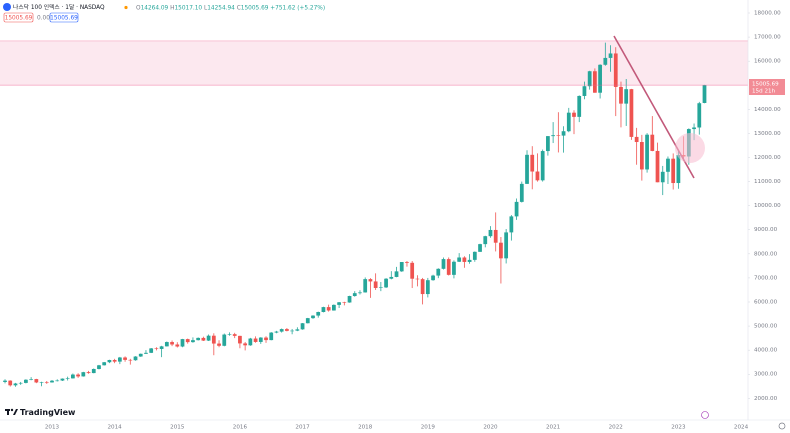  What do you see at coordinates (239, 8) in the screenshot?
I see `legend-key: C` at bounding box center [239, 8].